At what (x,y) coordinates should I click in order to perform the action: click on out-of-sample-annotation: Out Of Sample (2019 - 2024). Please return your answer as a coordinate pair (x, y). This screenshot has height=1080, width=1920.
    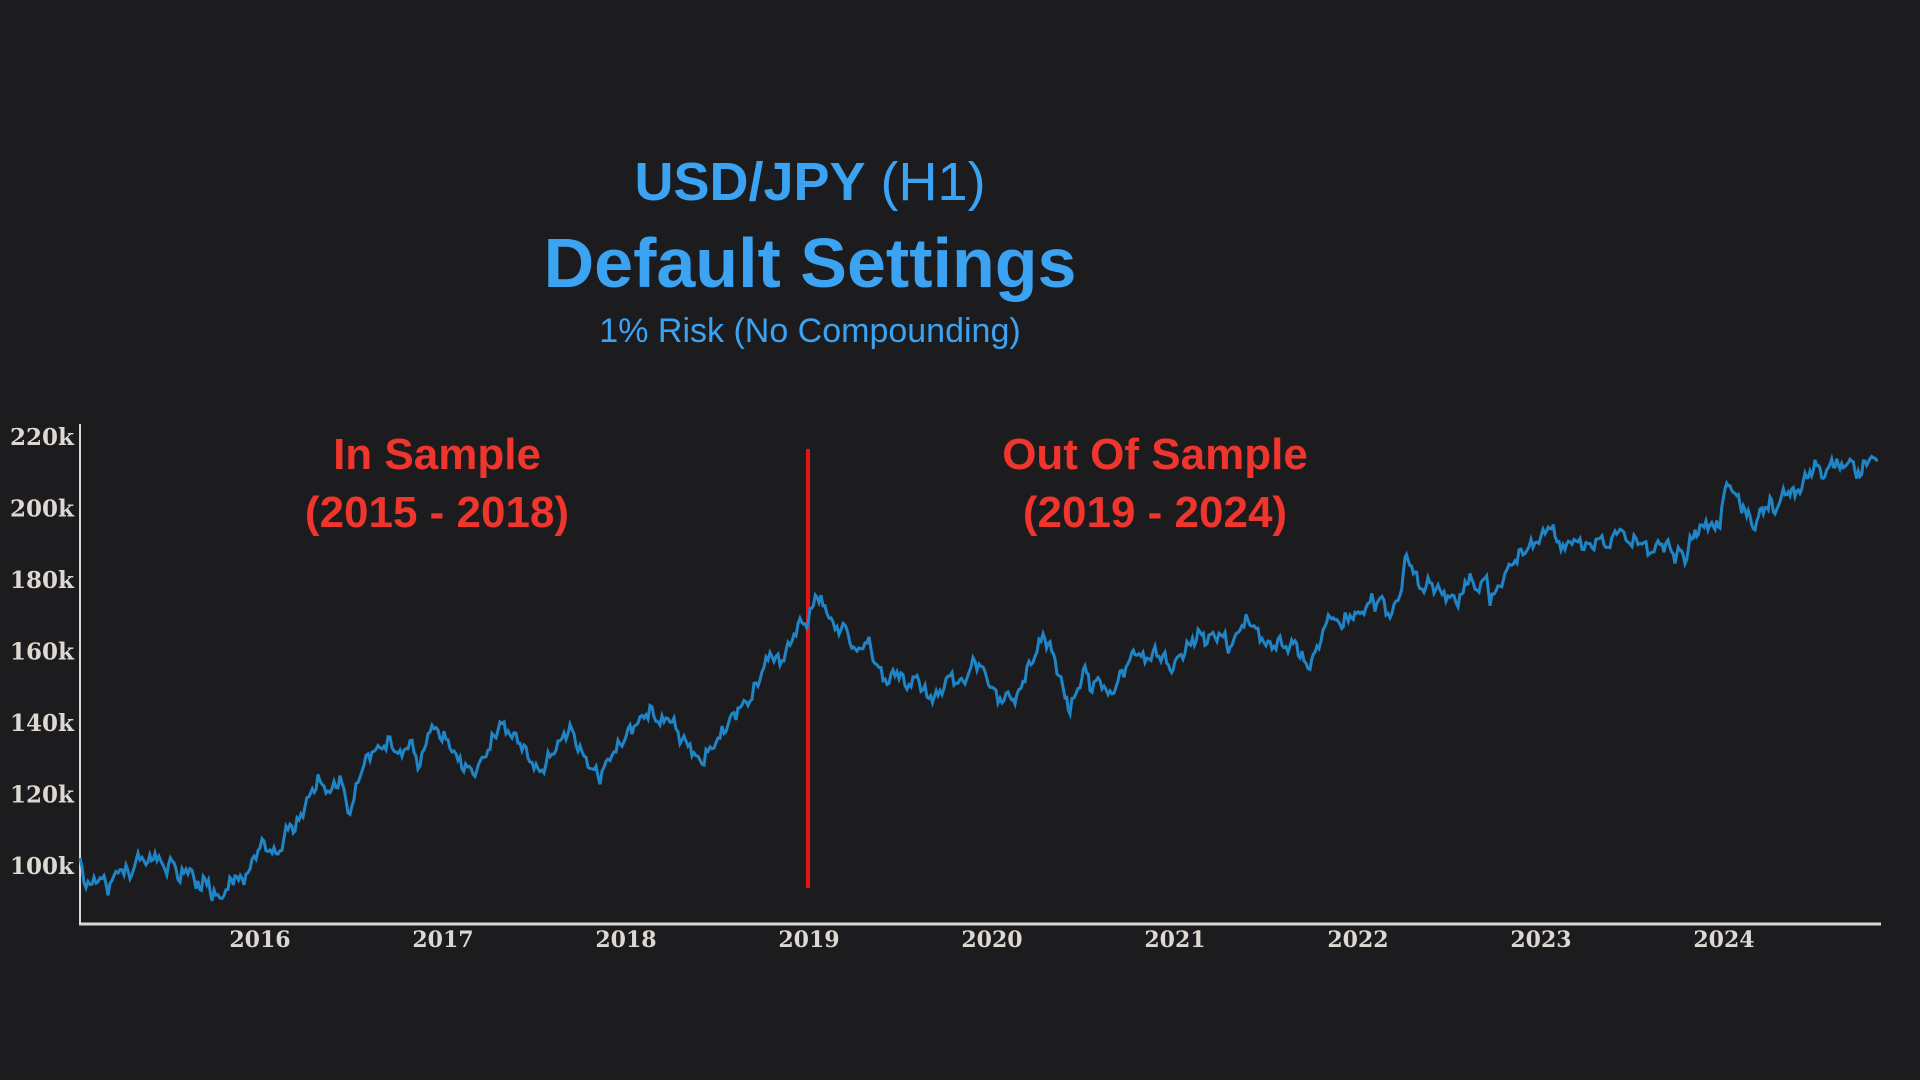
    Looking at the image, I should click on (1155, 484).